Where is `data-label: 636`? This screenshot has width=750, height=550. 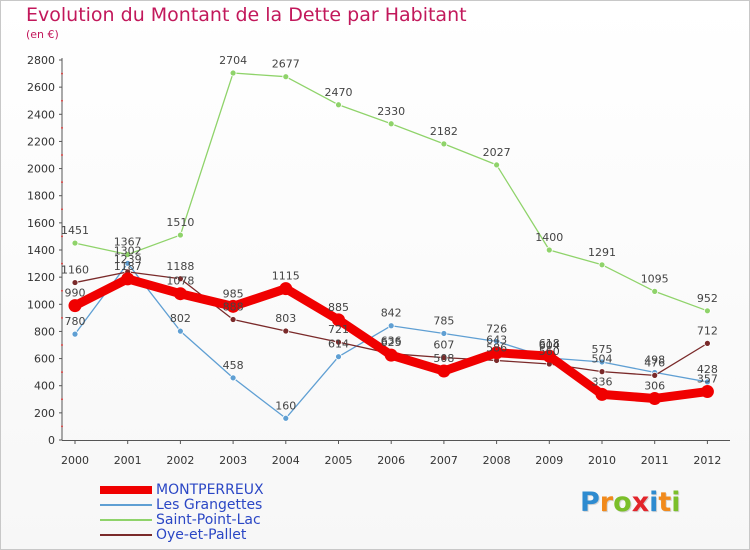
data-label: 636 is located at coordinates (391, 341).